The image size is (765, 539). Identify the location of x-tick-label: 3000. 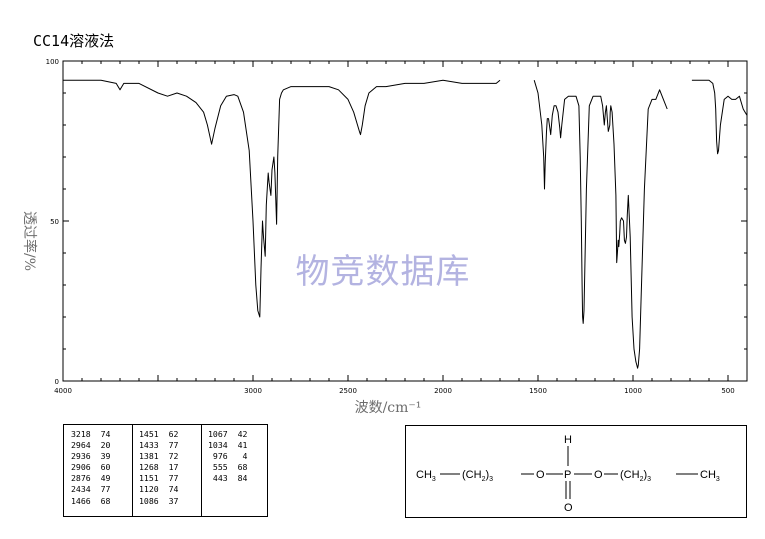
(253, 391).